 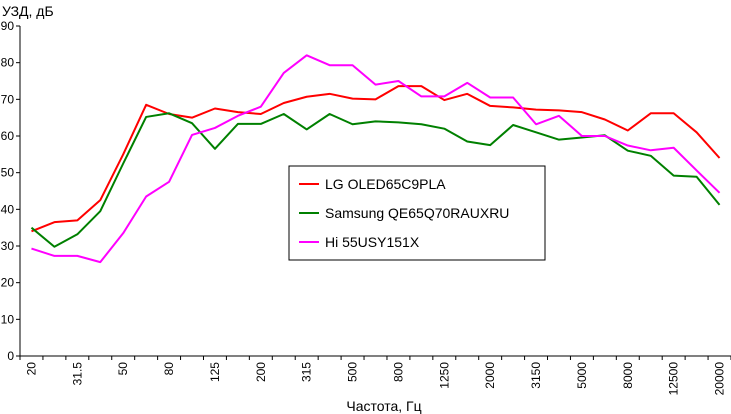 I want to click on y-tick-label: 40, so click(x=8, y=209).